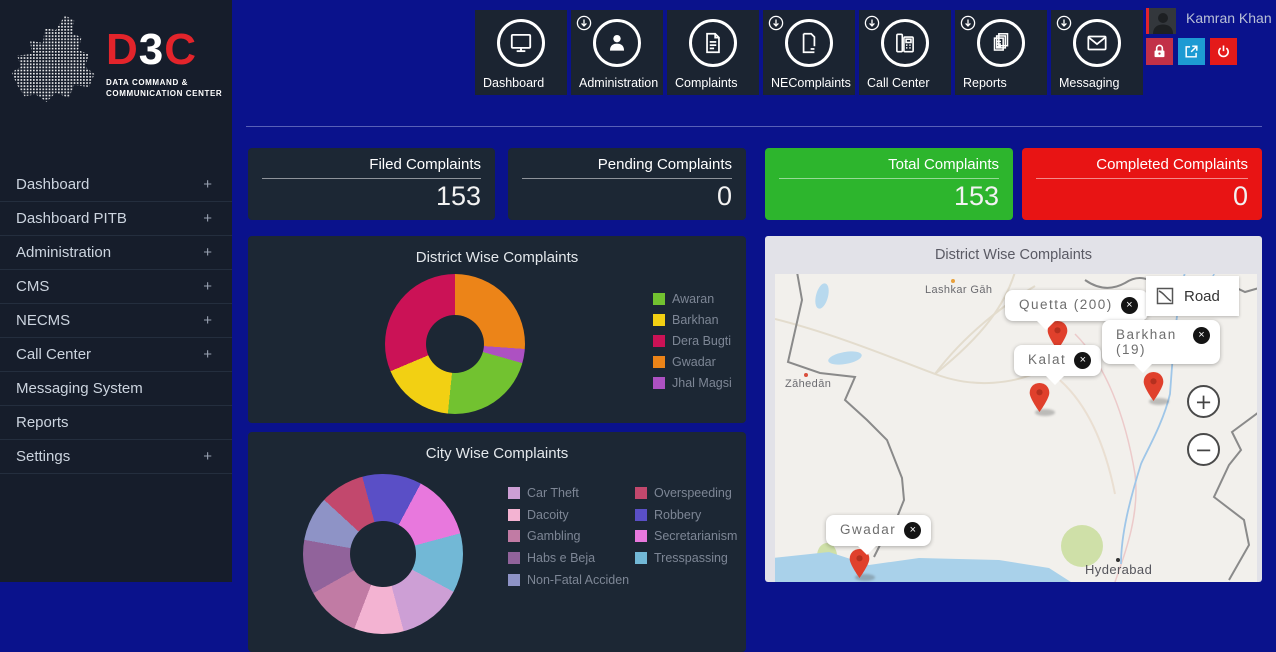 The width and height of the screenshot is (1276, 652). What do you see at coordinates (859, 563) in the screenshot?
I see `map-pin-gwadar` at bounding box center [859, 563].